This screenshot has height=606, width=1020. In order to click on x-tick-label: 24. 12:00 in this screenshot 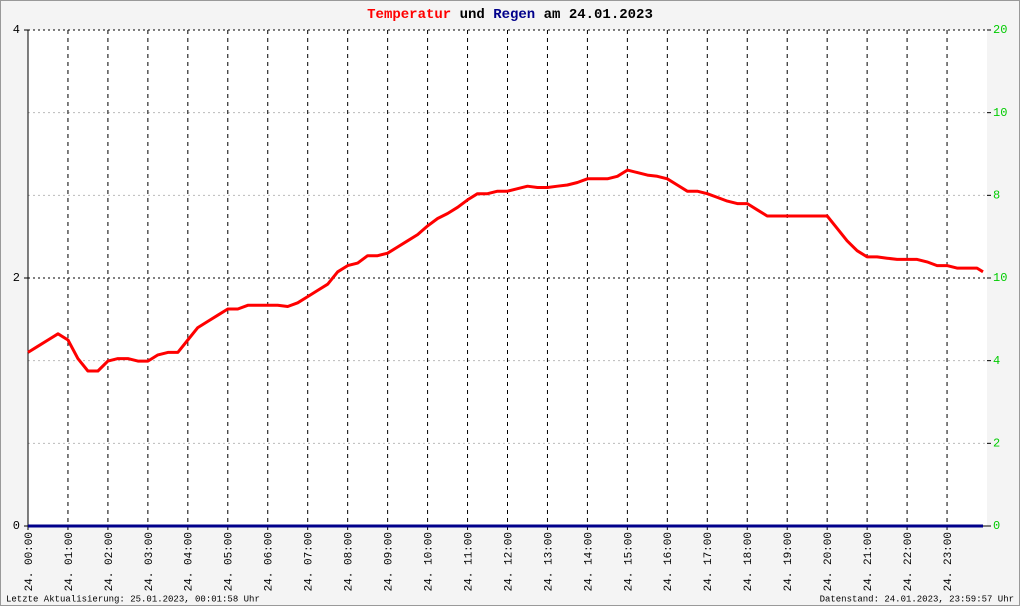, I will do `click(509, 561)`.